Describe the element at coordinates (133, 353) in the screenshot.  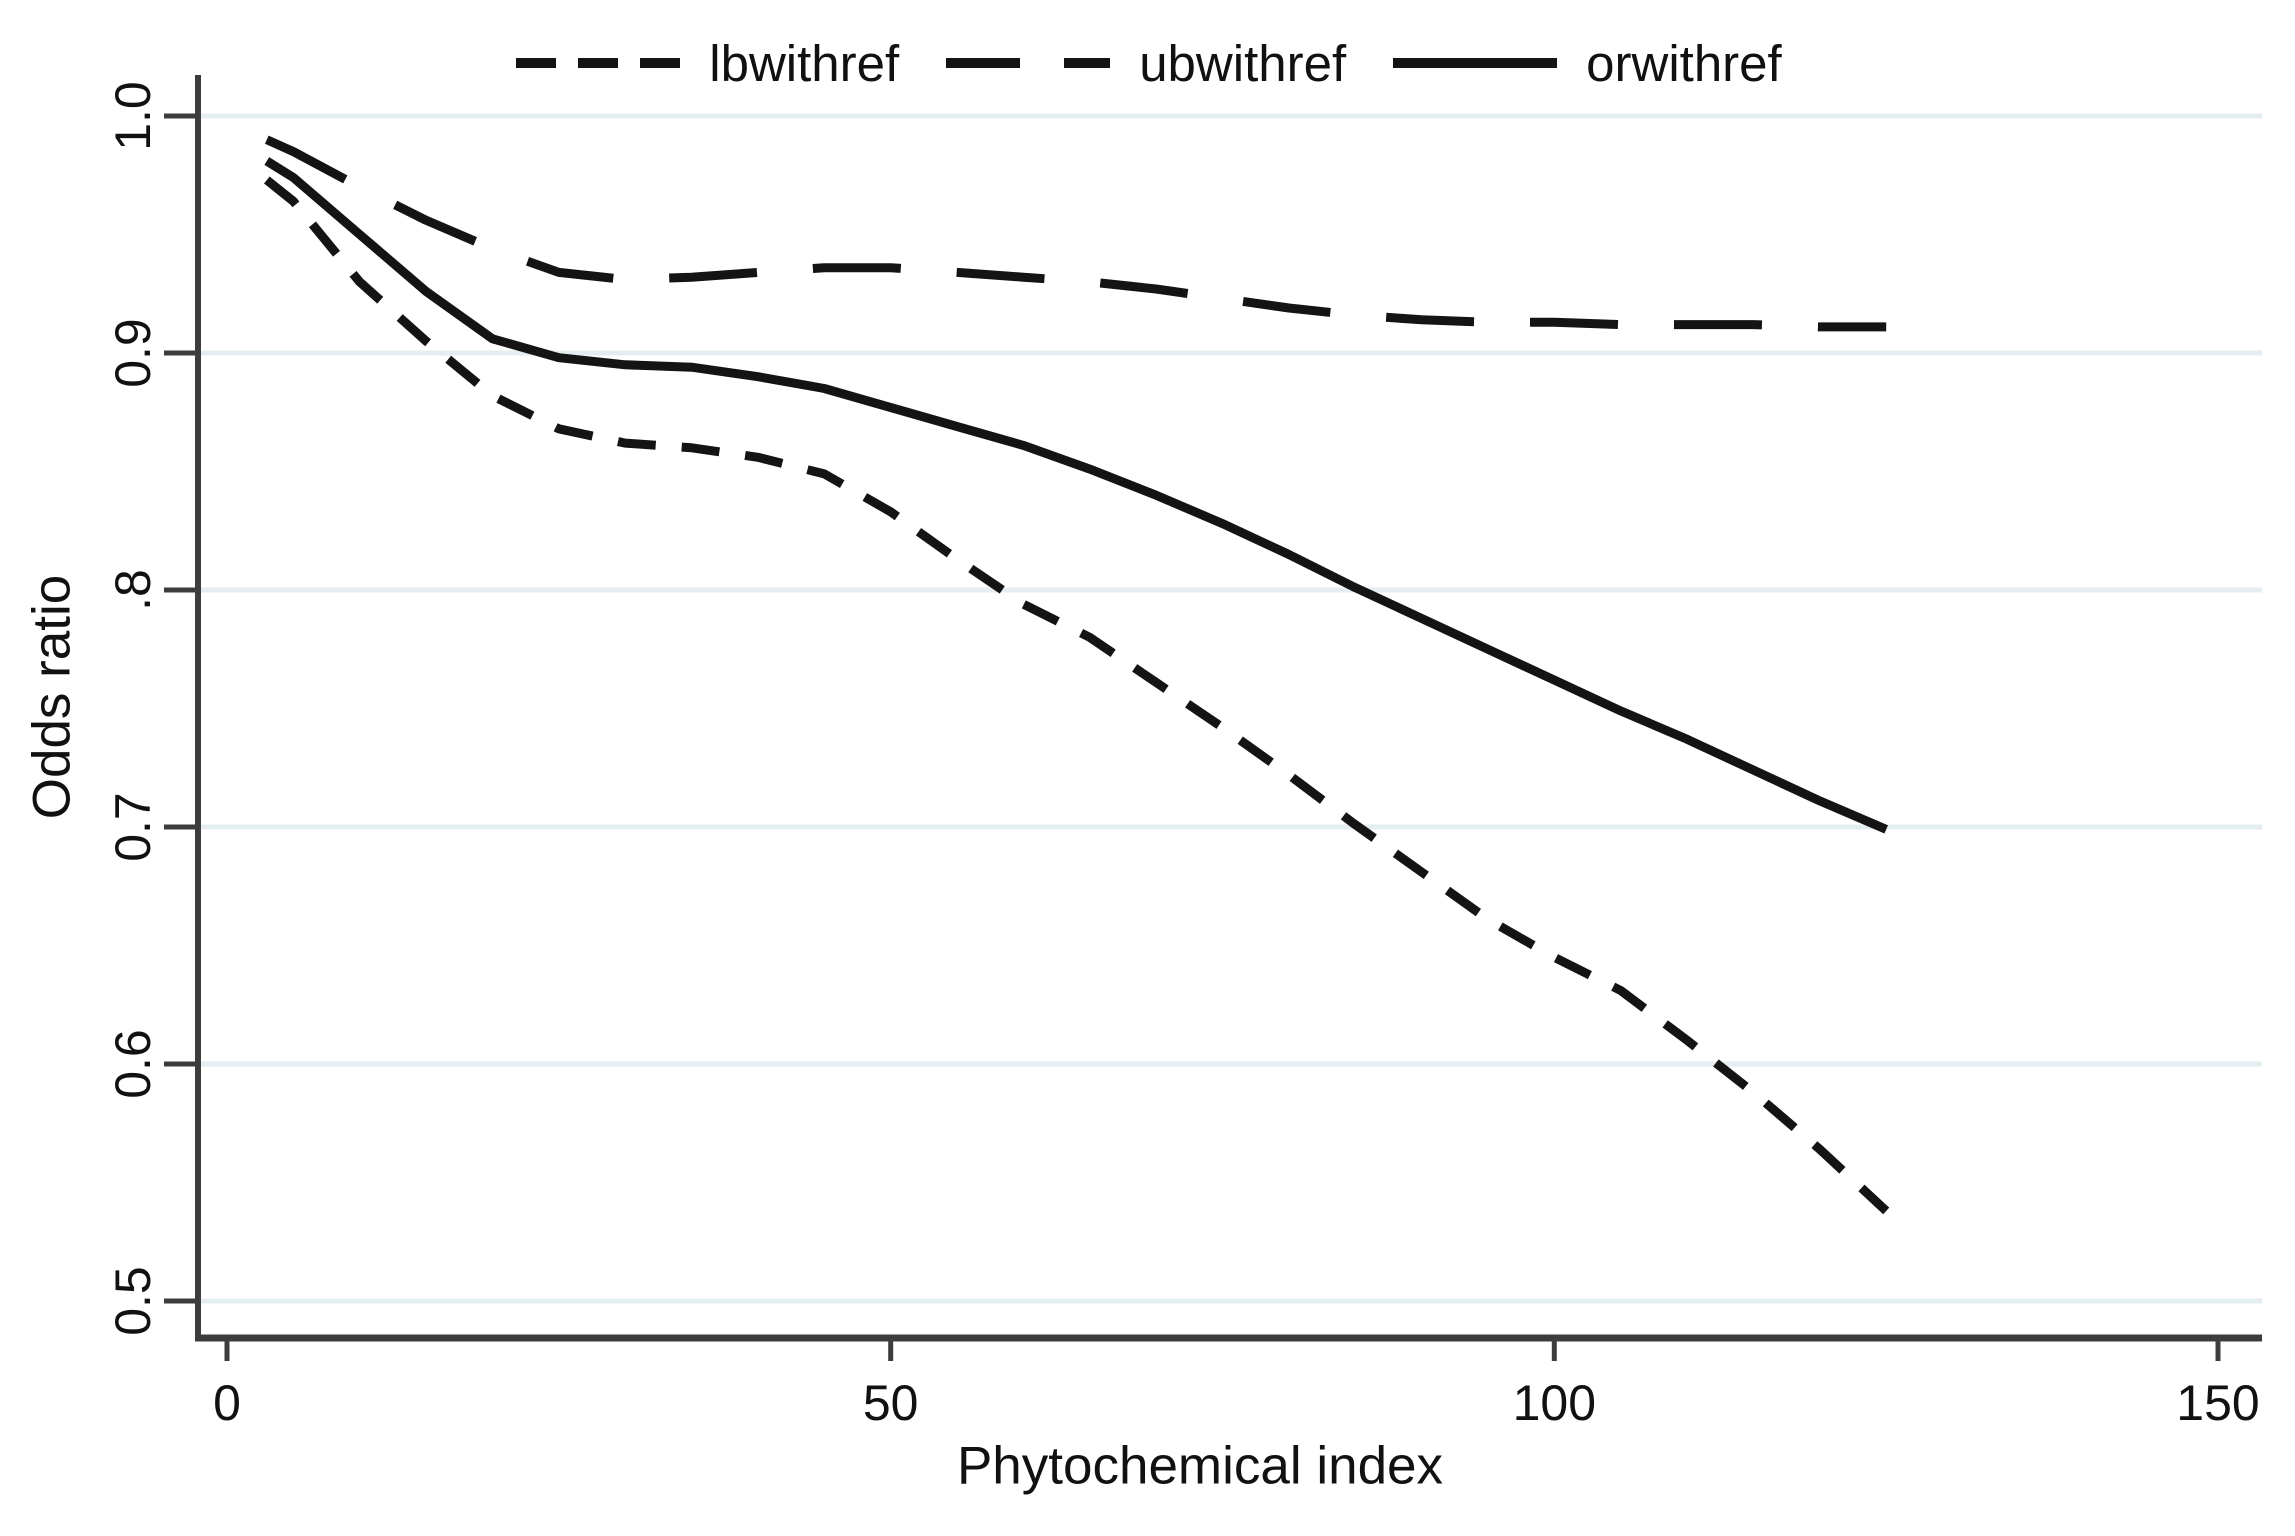
I see `y-tick-label: 0.9` at that location.